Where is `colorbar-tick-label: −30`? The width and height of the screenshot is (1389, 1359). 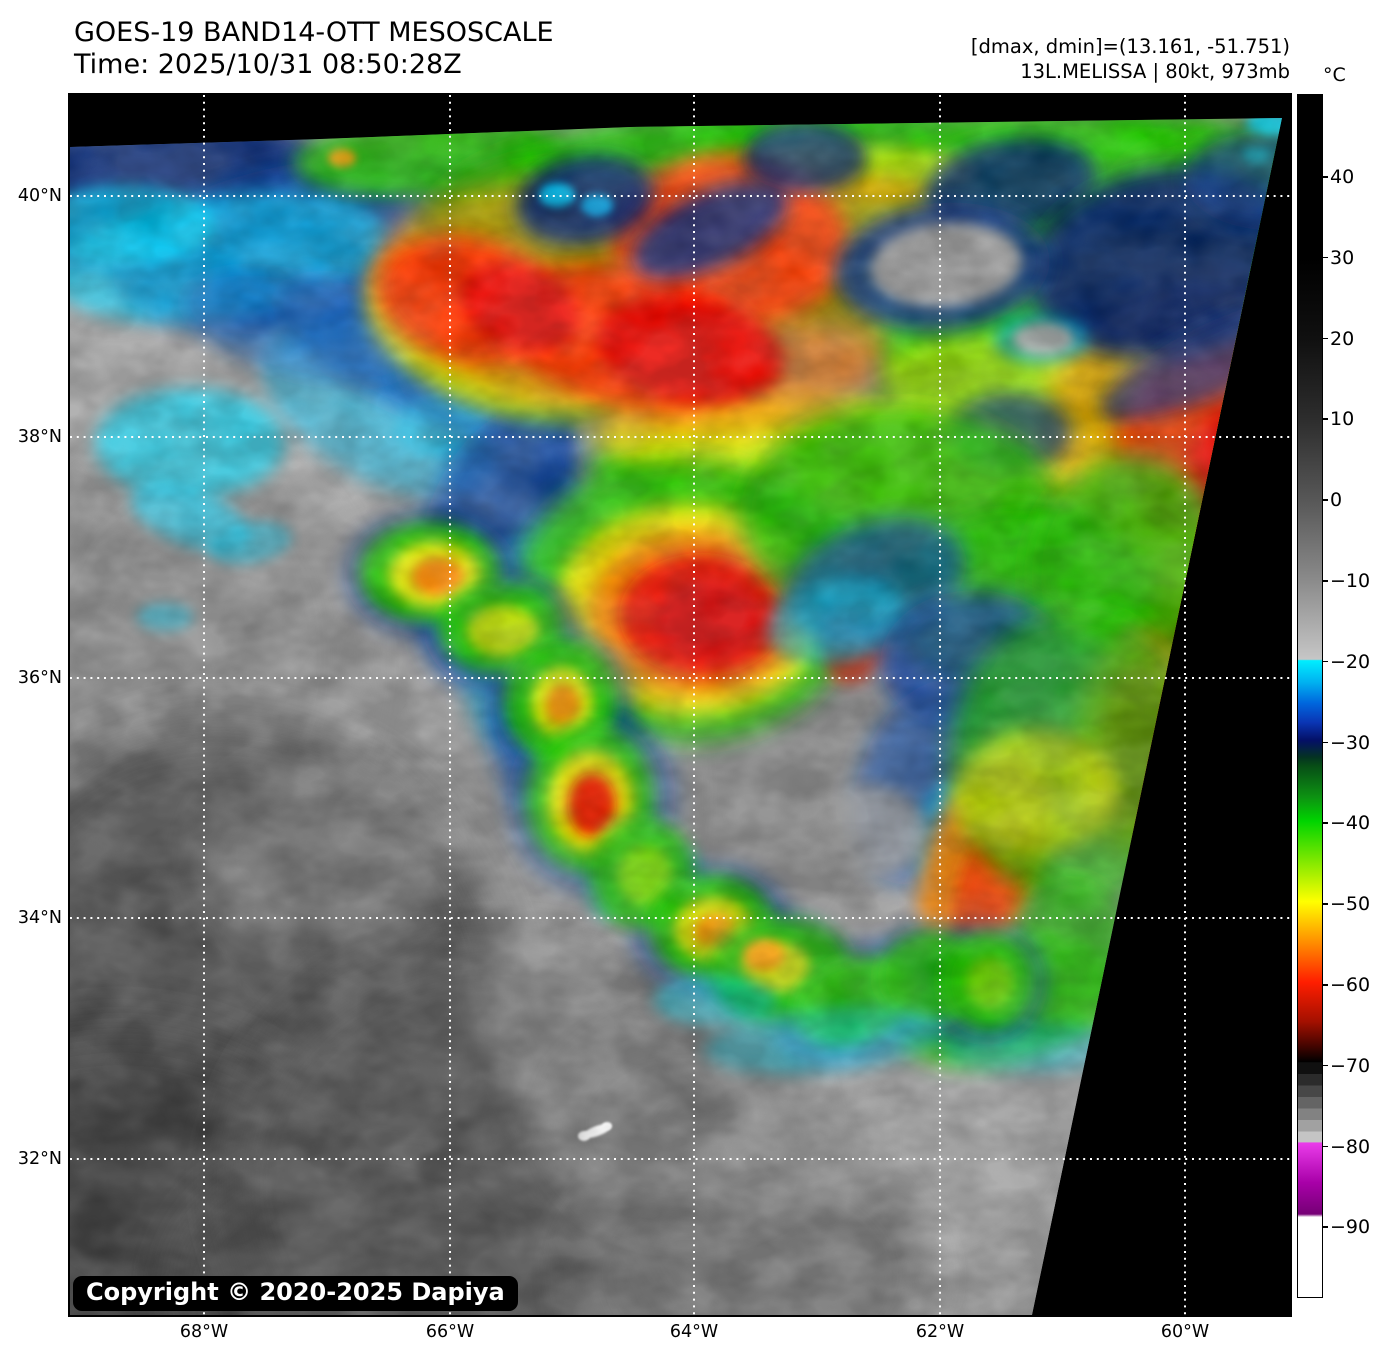 colorbar-tick-label: −30 is located at coordinates (1350, 742).